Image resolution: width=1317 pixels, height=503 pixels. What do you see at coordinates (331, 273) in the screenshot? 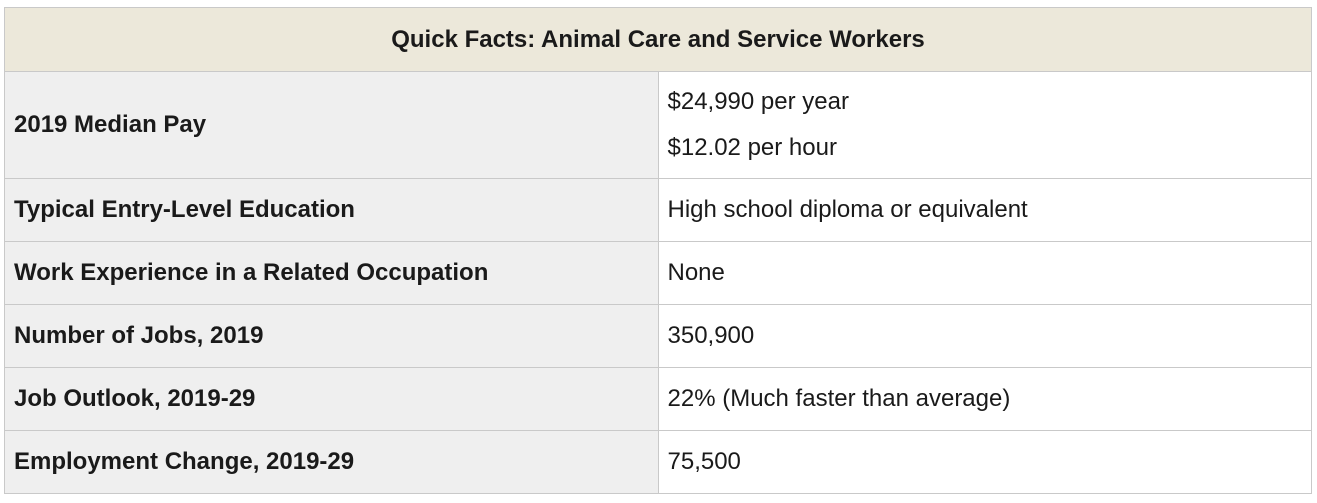
I see `row-label: Work Experience in a Related Occupation` at bounding box center [331, 273].